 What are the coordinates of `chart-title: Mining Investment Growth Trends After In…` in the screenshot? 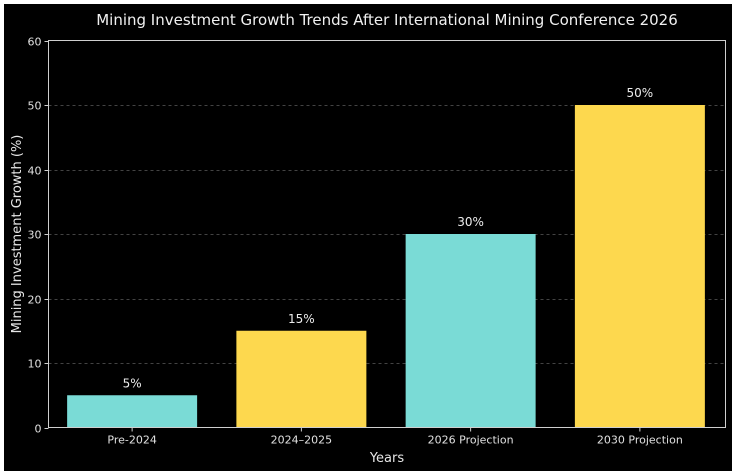 It's located at (387, 20).